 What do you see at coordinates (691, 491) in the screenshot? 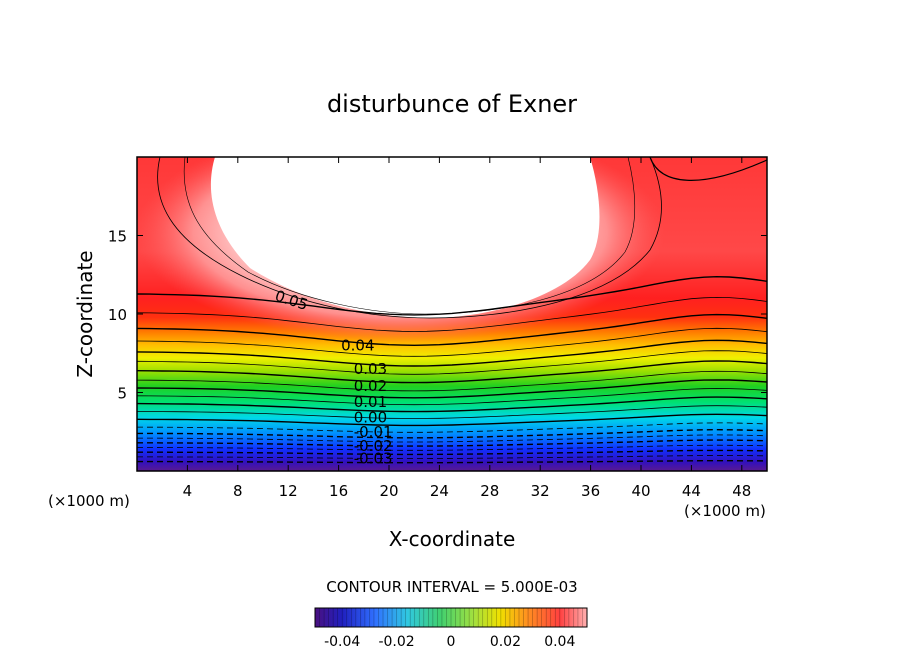
I see `x-tick-label: 44` at bounding box center [691, 491].